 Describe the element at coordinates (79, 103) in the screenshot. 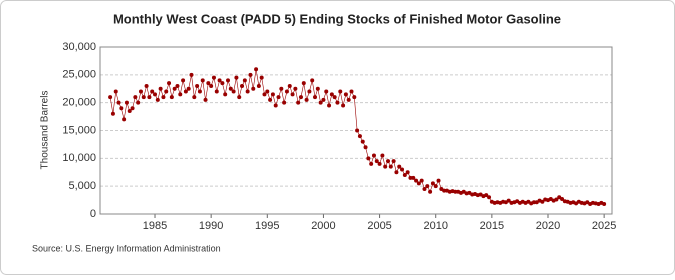

I see `y-tick-label: 20,000` at that location.